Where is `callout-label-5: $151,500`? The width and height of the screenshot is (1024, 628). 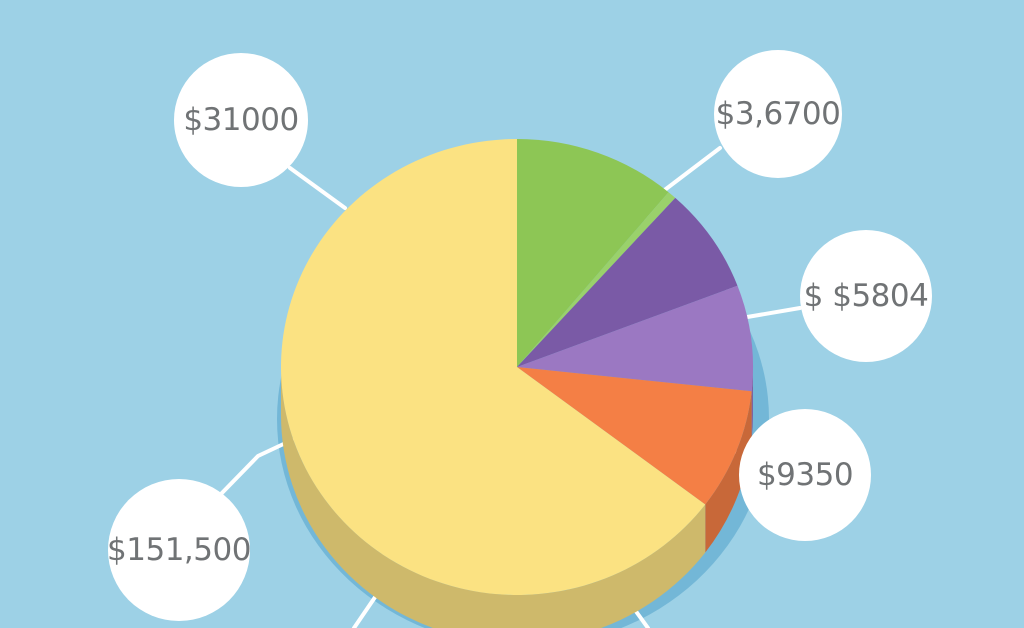 callout-label-5: $151,500 is located at coordinates (179, 550).